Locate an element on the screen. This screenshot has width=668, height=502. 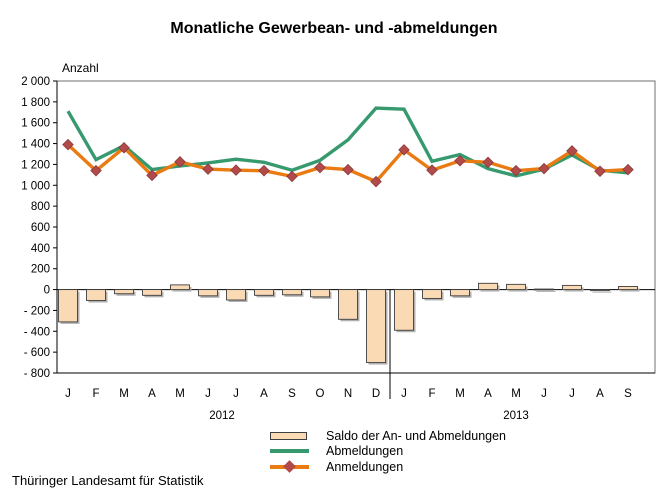
svg-text: 2013 is located at coordinates (516, 416).